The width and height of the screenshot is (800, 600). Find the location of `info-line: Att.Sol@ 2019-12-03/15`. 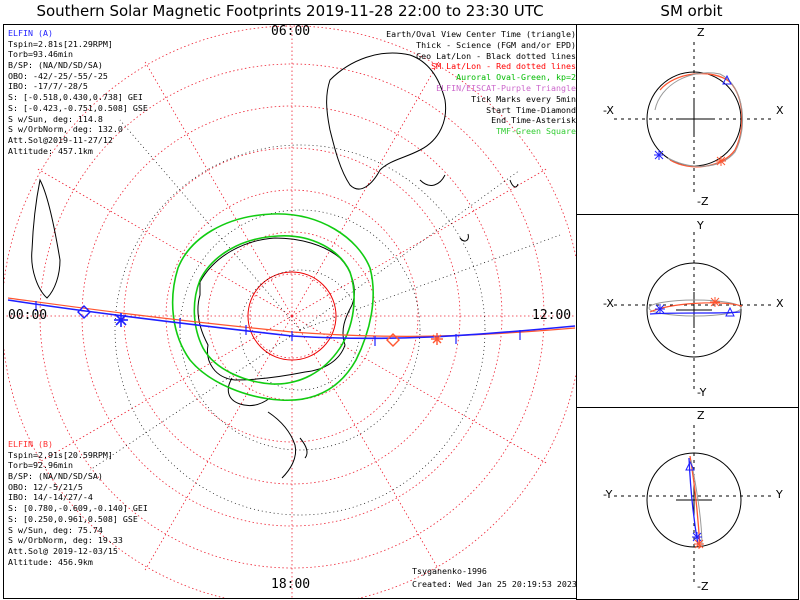

info-line: Att.Sol@ 2019-12-03/15 is located at coordinates (63, 550).